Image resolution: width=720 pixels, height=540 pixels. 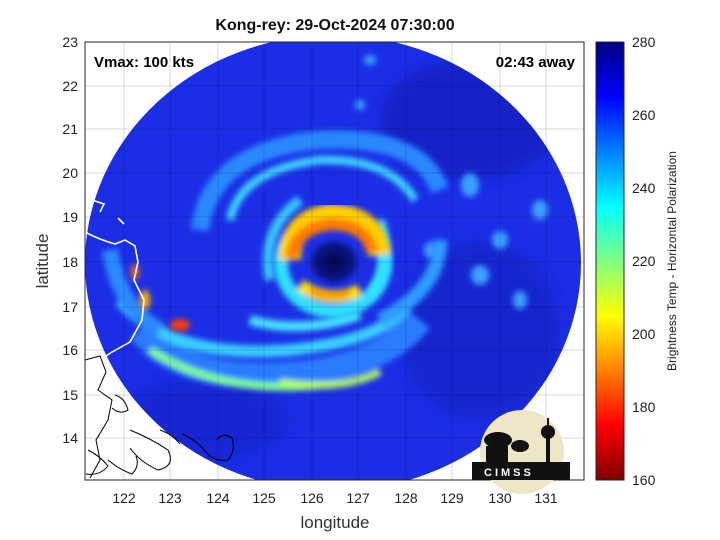 What do you see at coordinates (70, 173) in the screenshot?
I see `y-tick-label: 20` at bounding box center [70, 173].